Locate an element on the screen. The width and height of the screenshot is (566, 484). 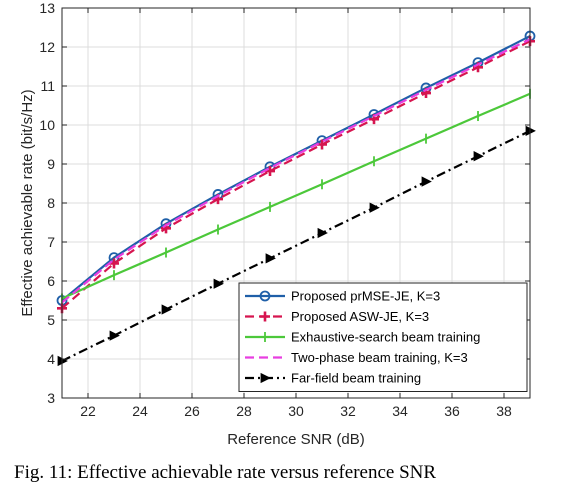
x-tick-label: 24 is located at coordinates (140, 411).